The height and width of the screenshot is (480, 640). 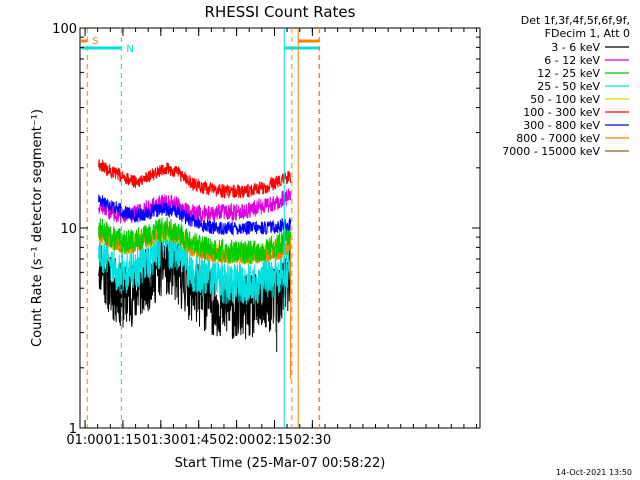 What do you see at coordinates (280, 12) in the screenshot?
I see `chart-title: RHESSI Count Rates` at bounding box center [280, 12].